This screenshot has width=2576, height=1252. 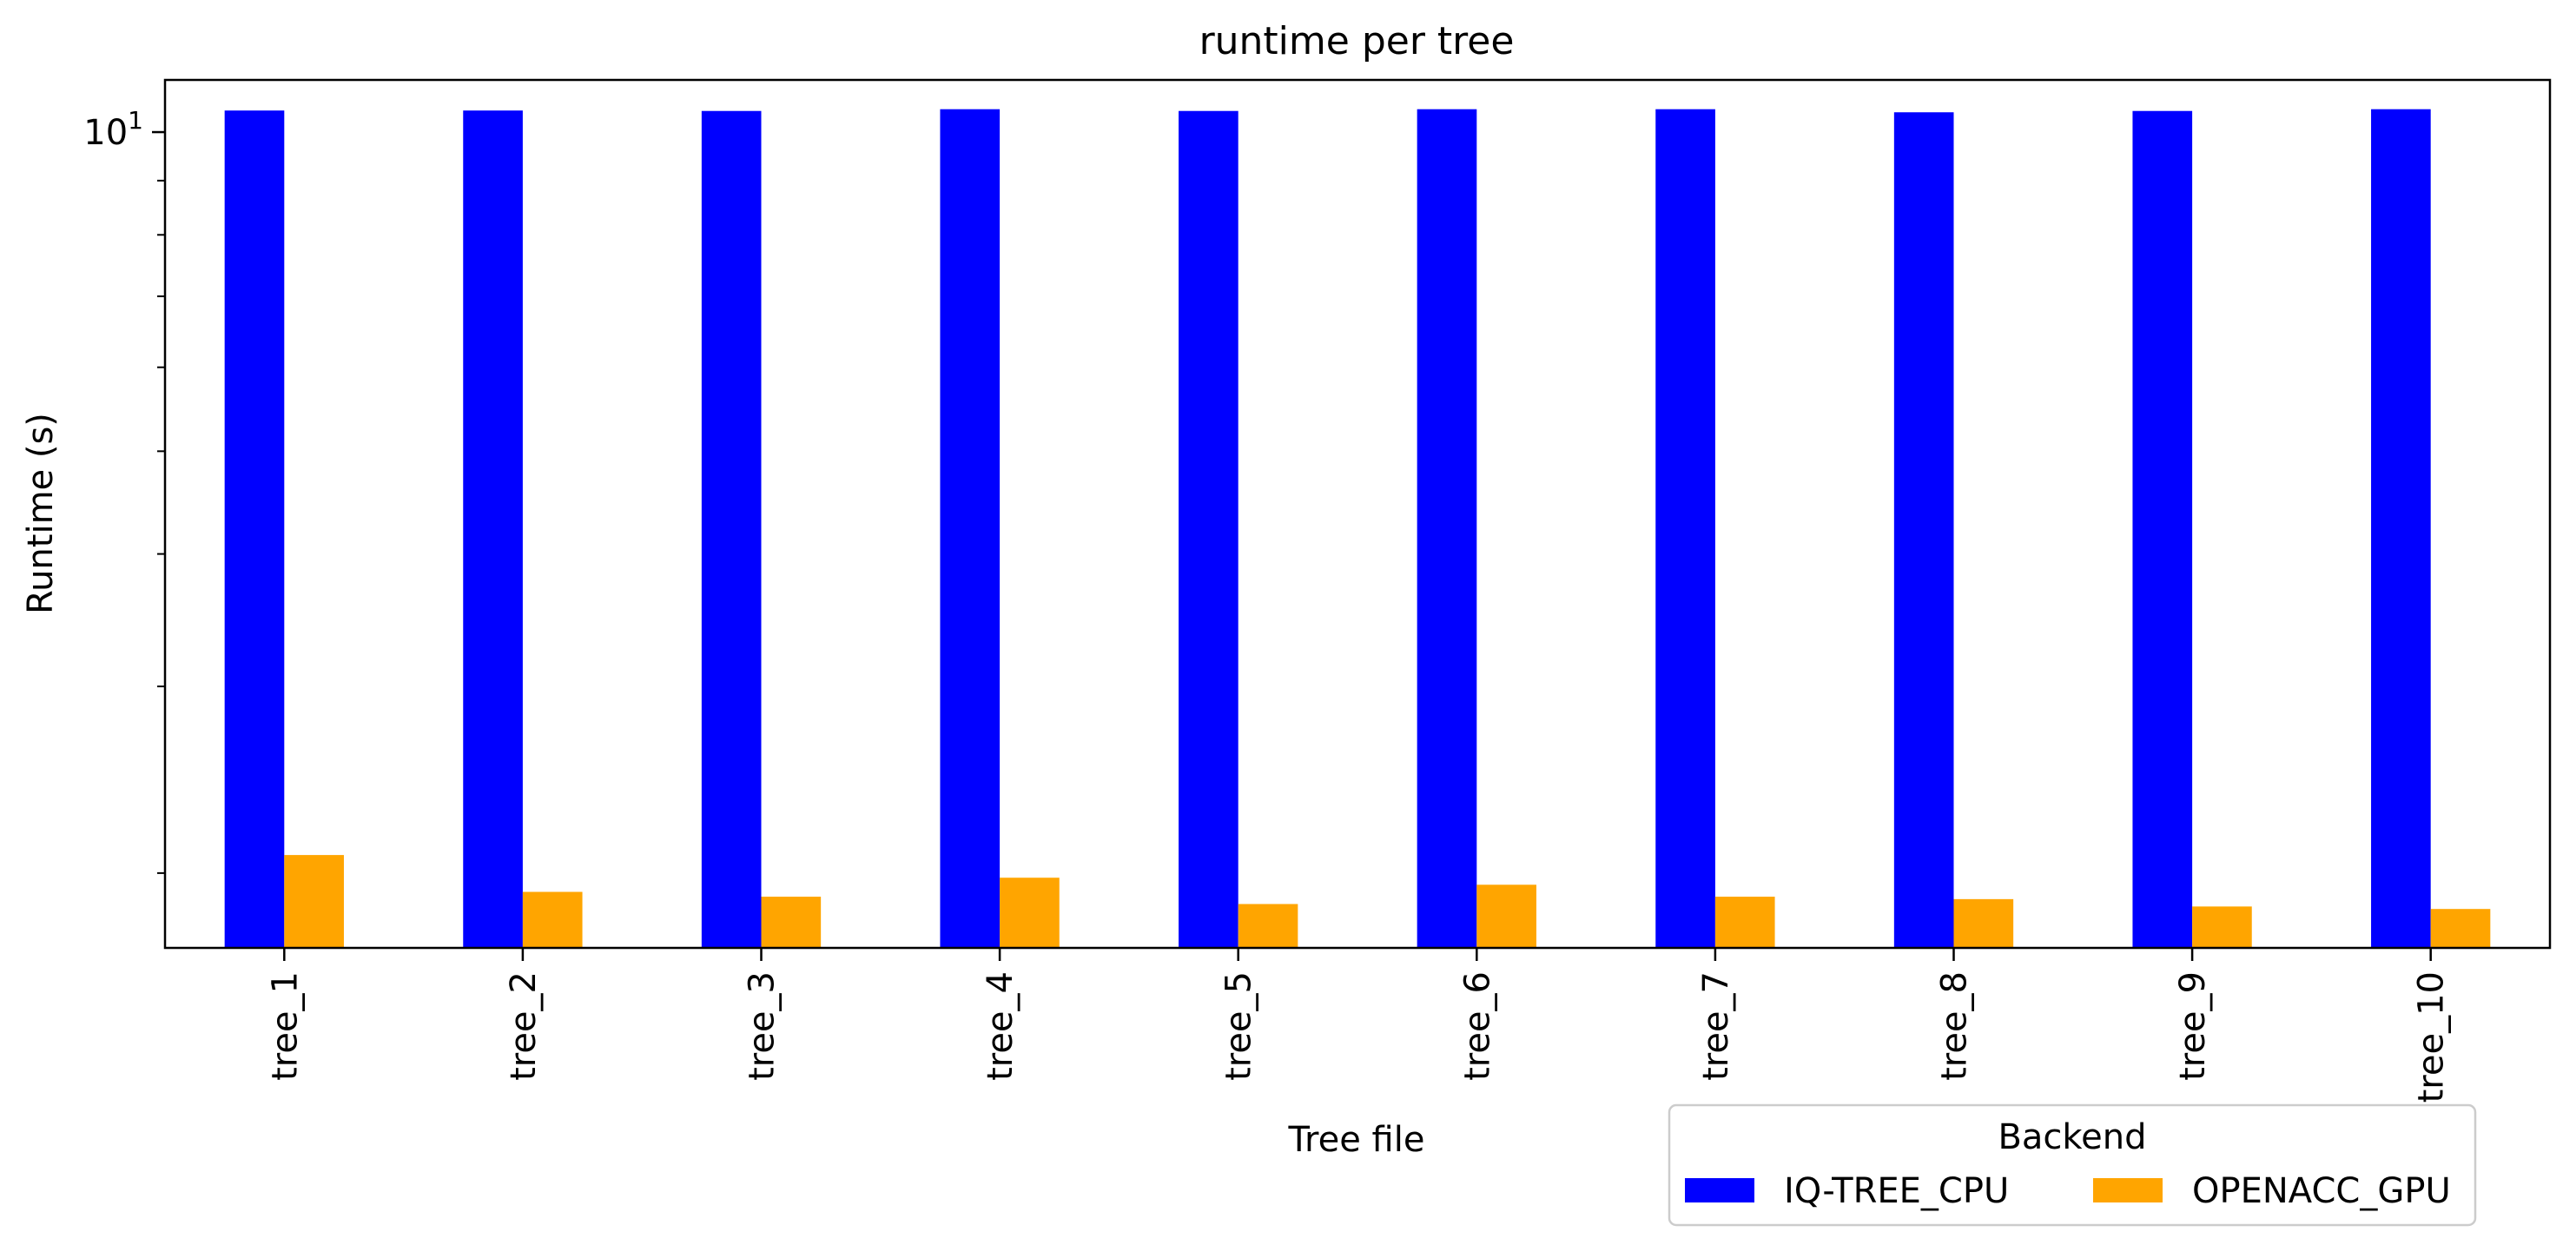 I want to click on legend-frame, so click(x=2073, y=1165).